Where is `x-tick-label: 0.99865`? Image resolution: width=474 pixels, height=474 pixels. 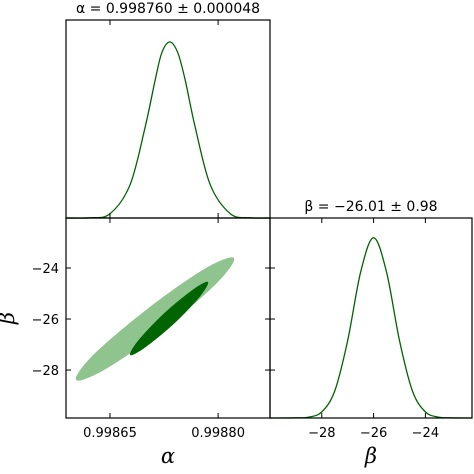
x-tick-label: 0.99865 is located at coordinates (110, 433).